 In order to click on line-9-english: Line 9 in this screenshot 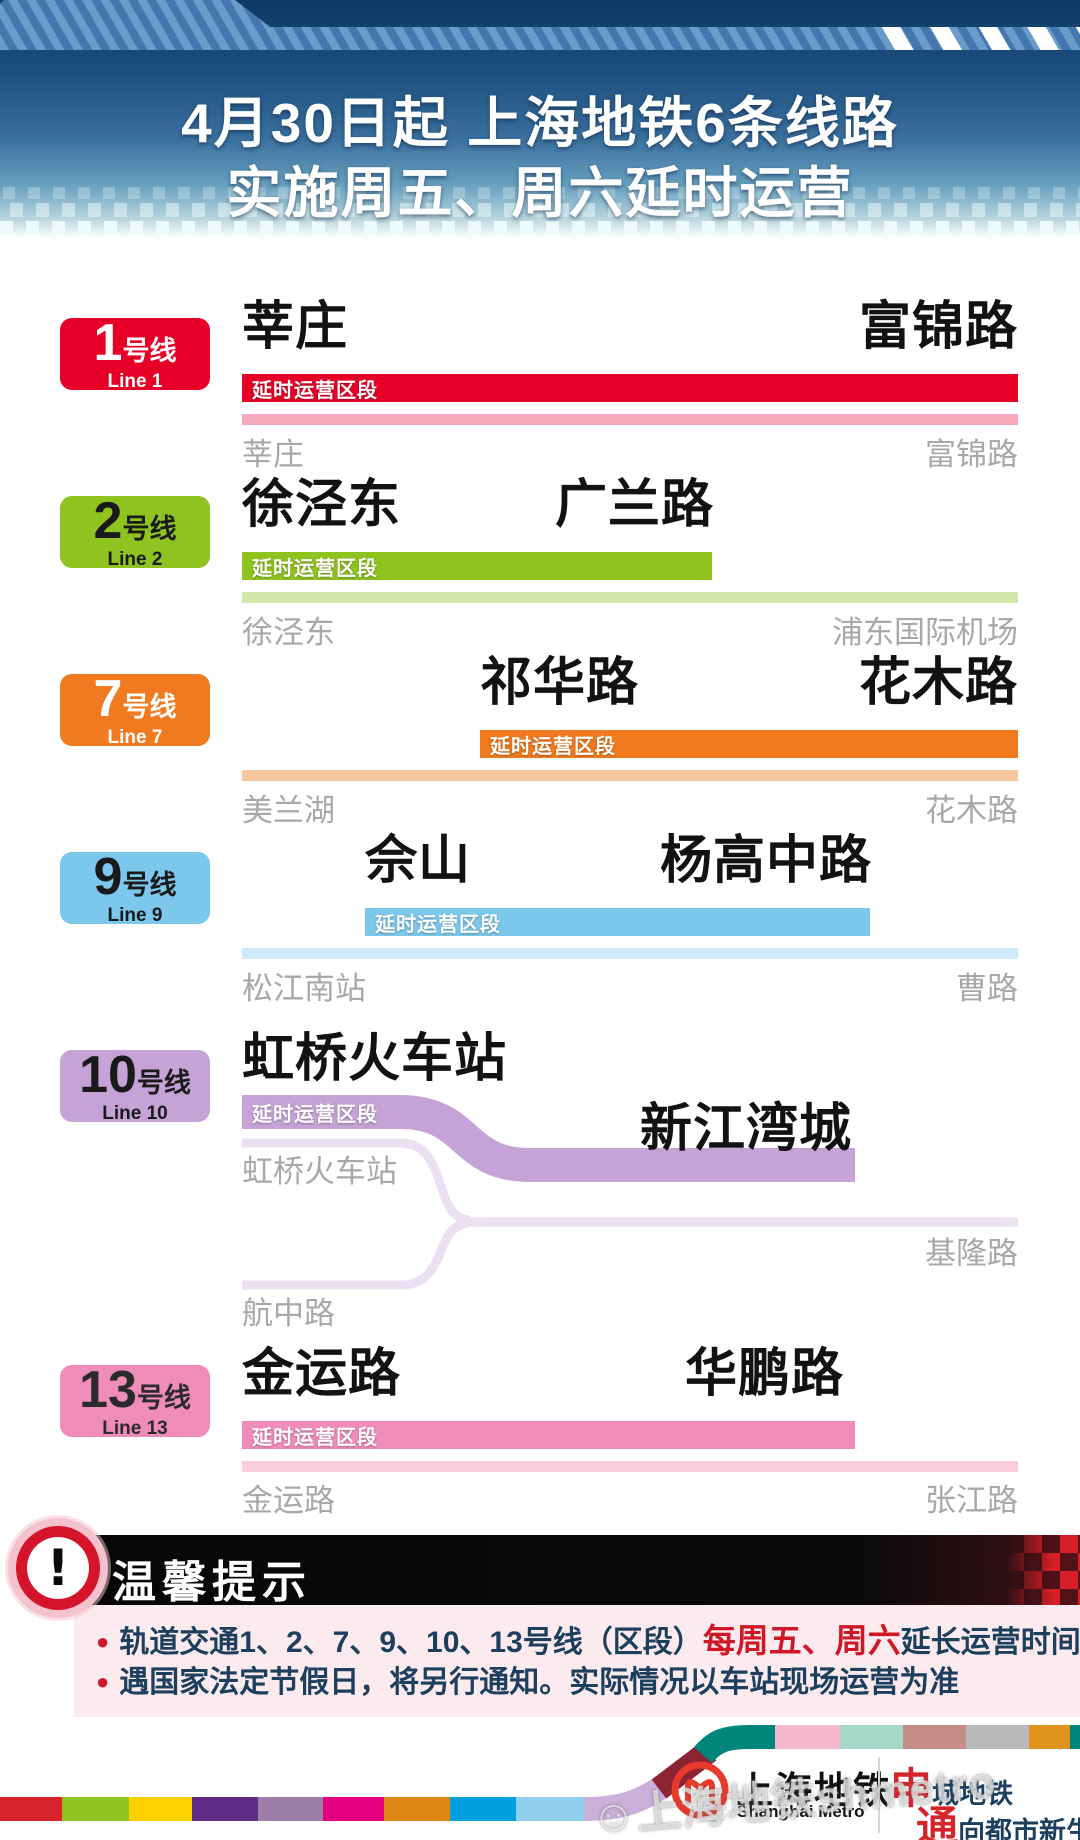, I will do `click(135, 915)`.